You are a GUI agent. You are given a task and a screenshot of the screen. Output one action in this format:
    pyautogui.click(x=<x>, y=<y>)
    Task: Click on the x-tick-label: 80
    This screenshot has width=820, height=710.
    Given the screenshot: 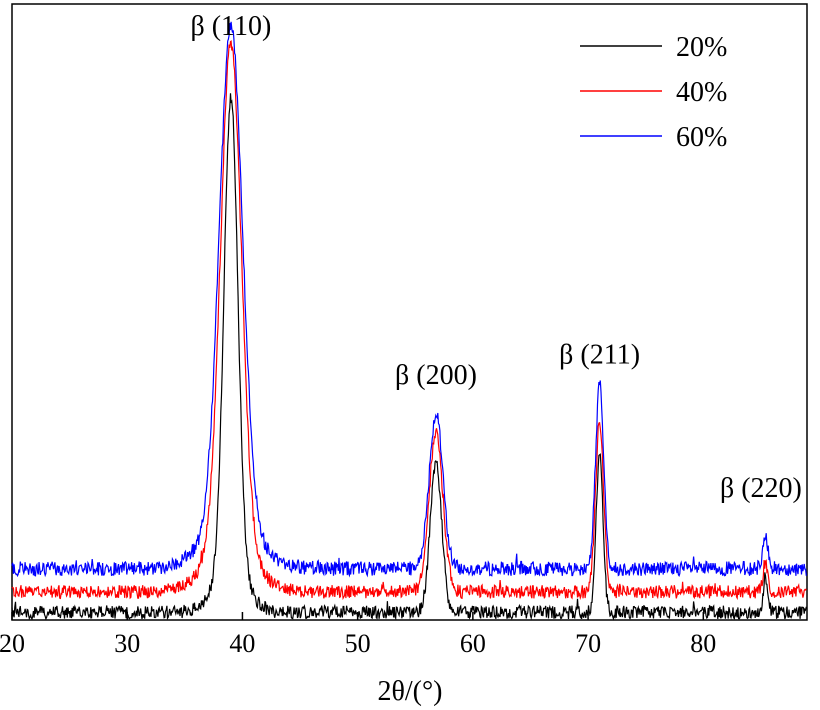 What is the action you would take?
    pyautogui.click(x=703, y=643)
    